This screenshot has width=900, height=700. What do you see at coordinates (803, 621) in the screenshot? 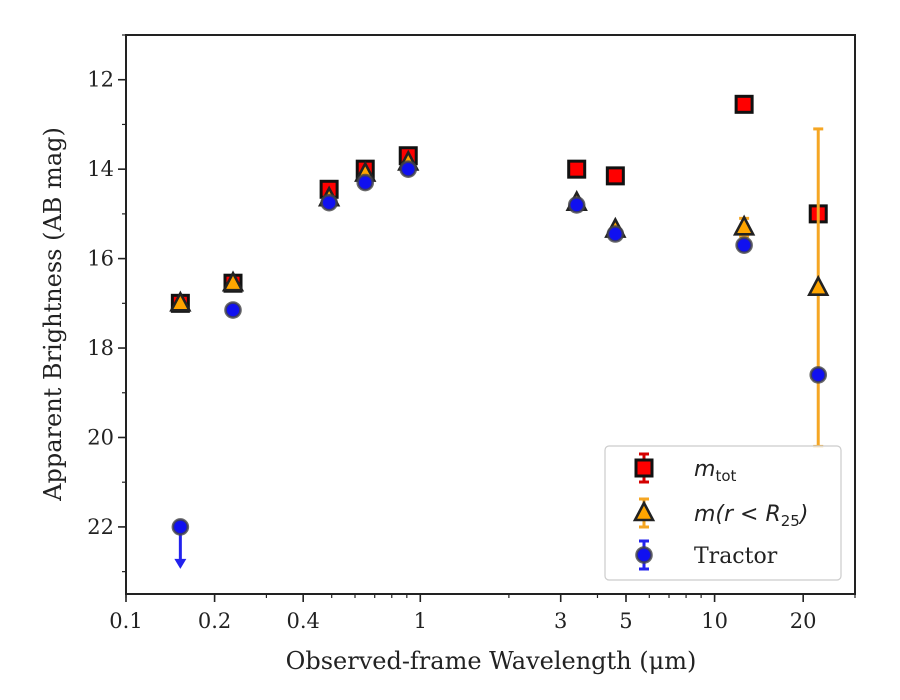
I see `x-tick-label: 20` at bounding box center [803, 621].